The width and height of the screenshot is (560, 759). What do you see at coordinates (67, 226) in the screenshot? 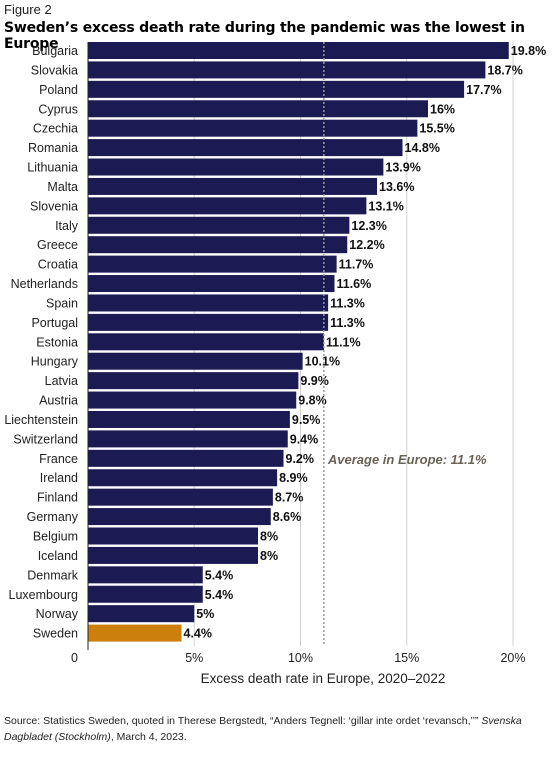
I see `category-label-9: Italy` at bounding box center [67, 226].